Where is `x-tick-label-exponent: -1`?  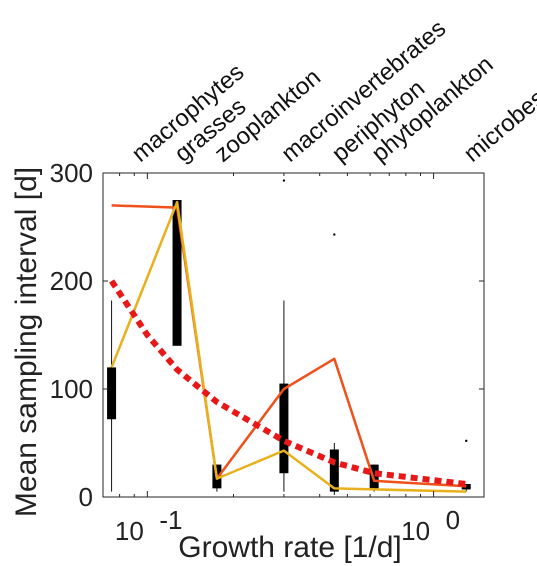 x-tick-label-exponent: -1 is located at coordinates (170, 520).